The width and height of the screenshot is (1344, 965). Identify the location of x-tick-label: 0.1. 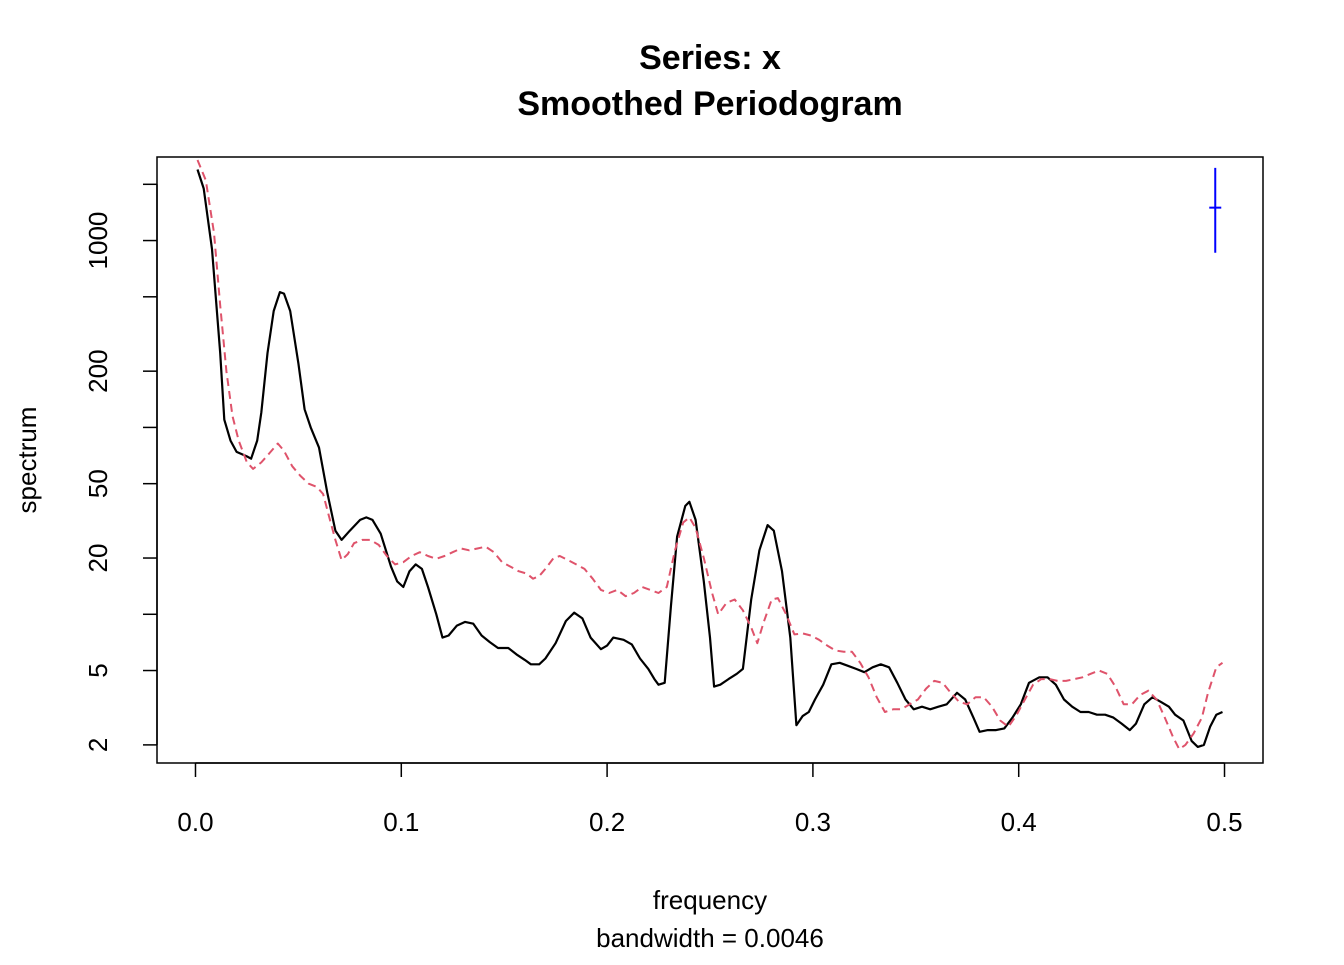
(401, 822).